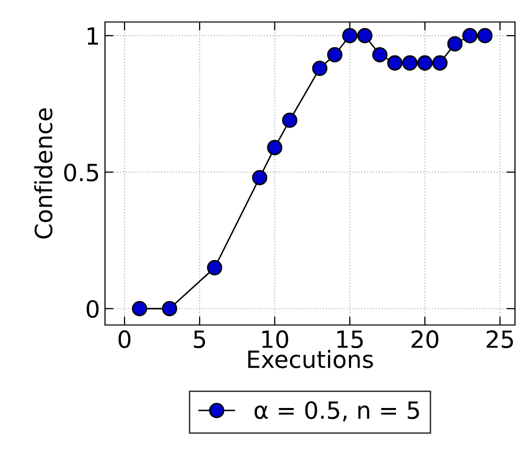 The width and height of the screenshot is (518, 465). What do you see at coordinates (93, 36) in the screenshot?
I see `y-tick-label: 1` at bounding box center [93, 36].